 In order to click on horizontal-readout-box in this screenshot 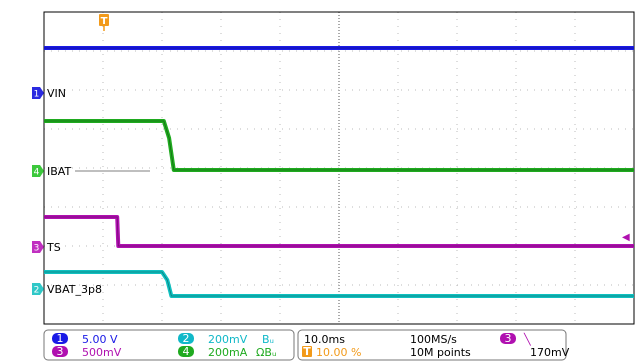, I will do `click(432, 345)`.